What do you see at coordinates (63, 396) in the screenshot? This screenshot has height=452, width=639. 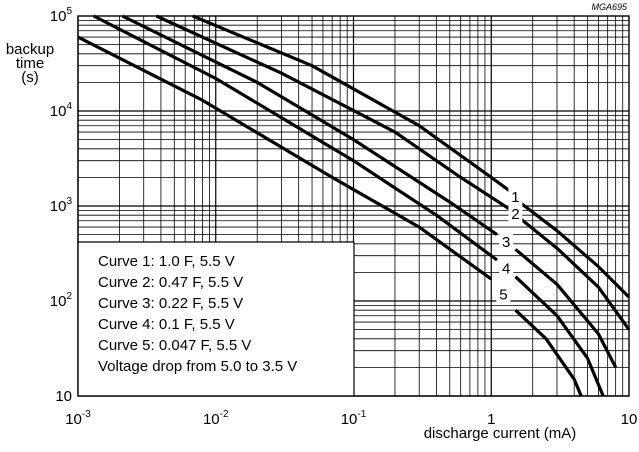 I see `y-tick-label: 10` at bounding box center [63, 396].